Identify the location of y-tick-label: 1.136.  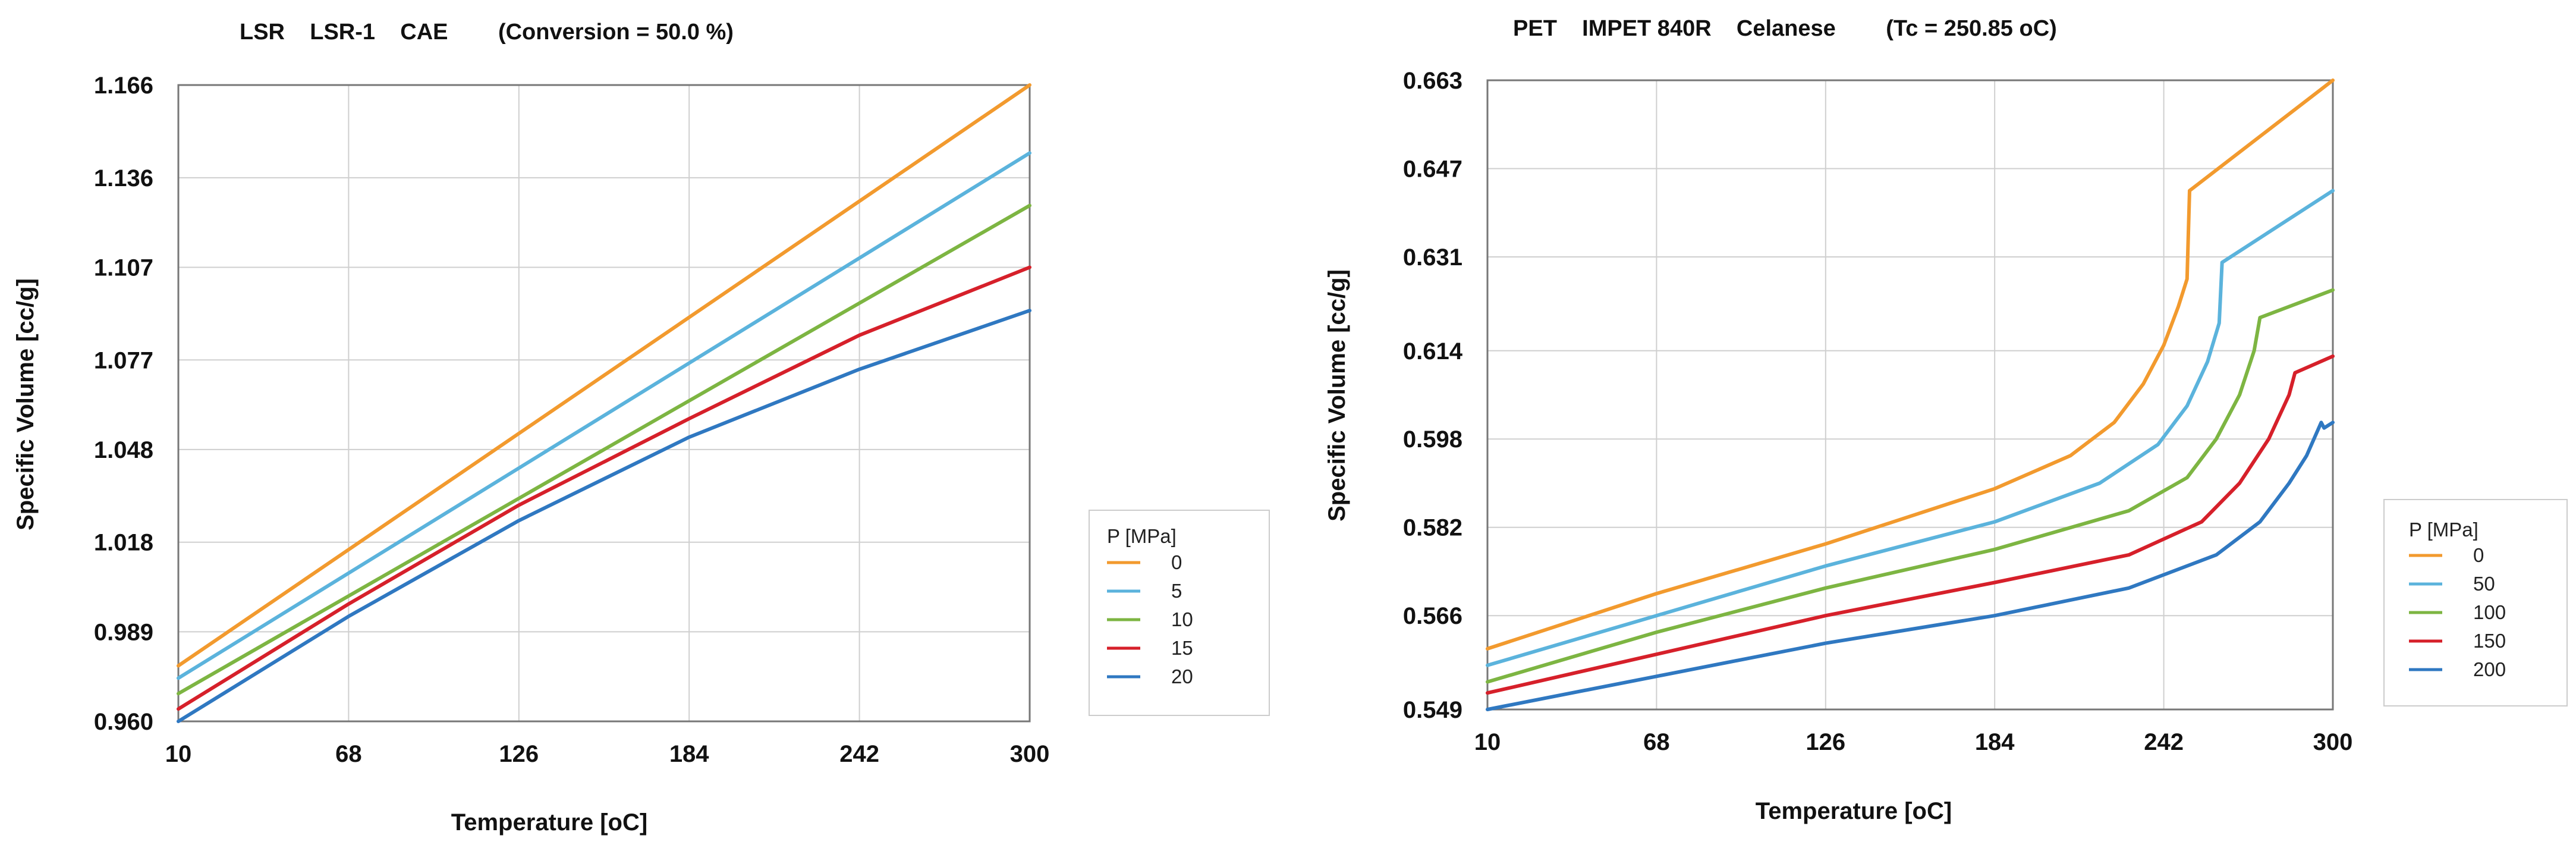
(123, 178).